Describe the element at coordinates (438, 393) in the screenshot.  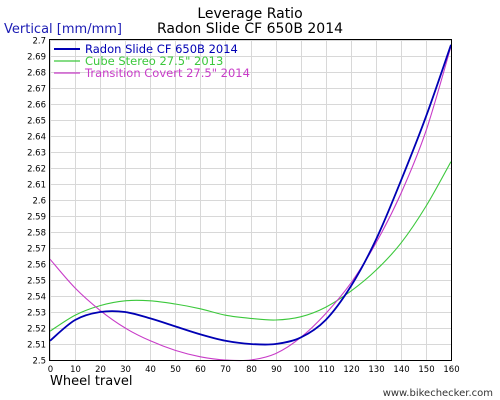
I see `watermark: www.bikechecker.com` at that location.